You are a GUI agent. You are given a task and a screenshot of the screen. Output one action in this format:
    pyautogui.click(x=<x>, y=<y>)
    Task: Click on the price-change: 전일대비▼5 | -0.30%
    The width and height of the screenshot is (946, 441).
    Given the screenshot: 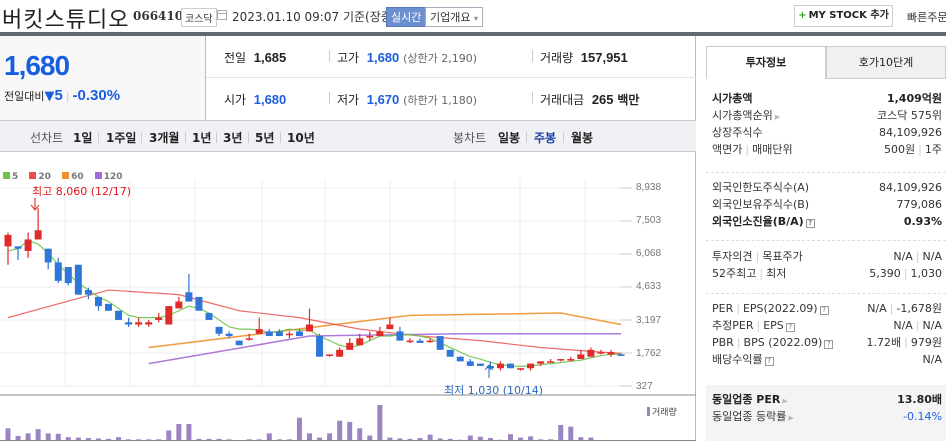 What is the action you would take?
    pyautogui.click(x=62, y=95)
    